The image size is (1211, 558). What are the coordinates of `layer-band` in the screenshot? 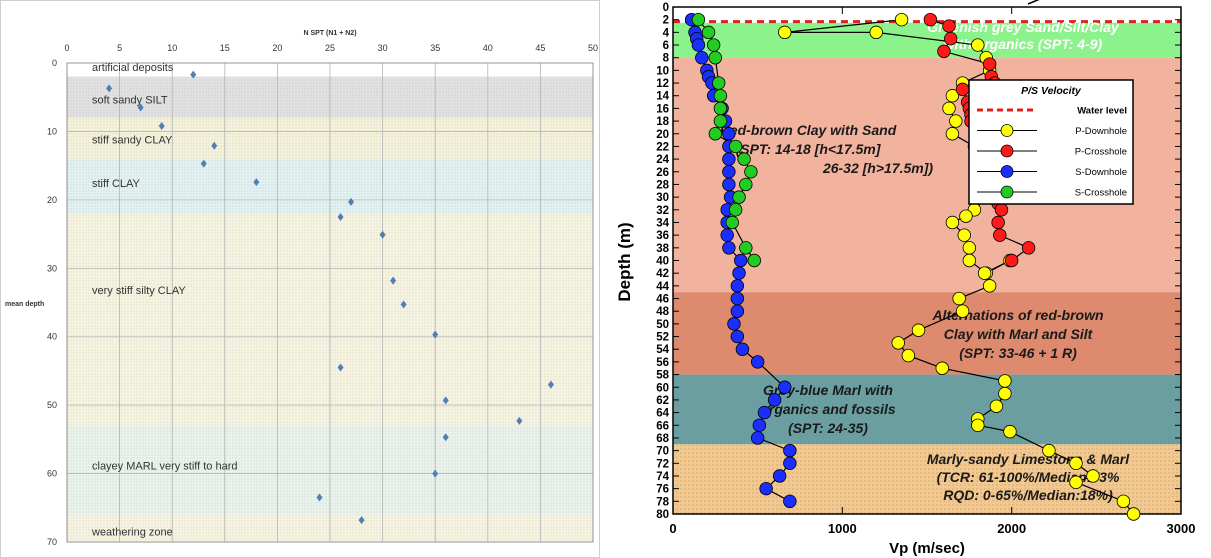 It's located at (927, 409).